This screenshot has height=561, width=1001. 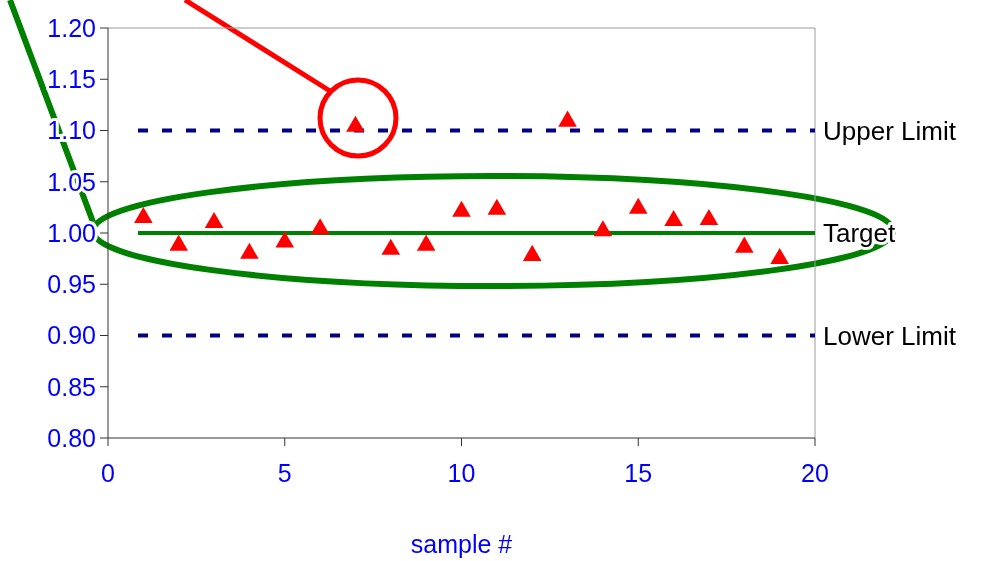 What do you see at coordinates (890, 335) in the screenshot?
I see `ref-line-label: Lower Limit` at bounding box center [890, 335].